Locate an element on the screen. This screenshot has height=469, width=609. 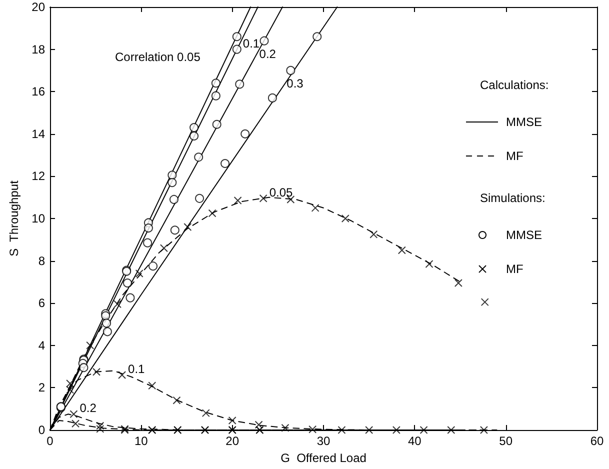
annotation: 0.3 is located at coordinates (295, 83).